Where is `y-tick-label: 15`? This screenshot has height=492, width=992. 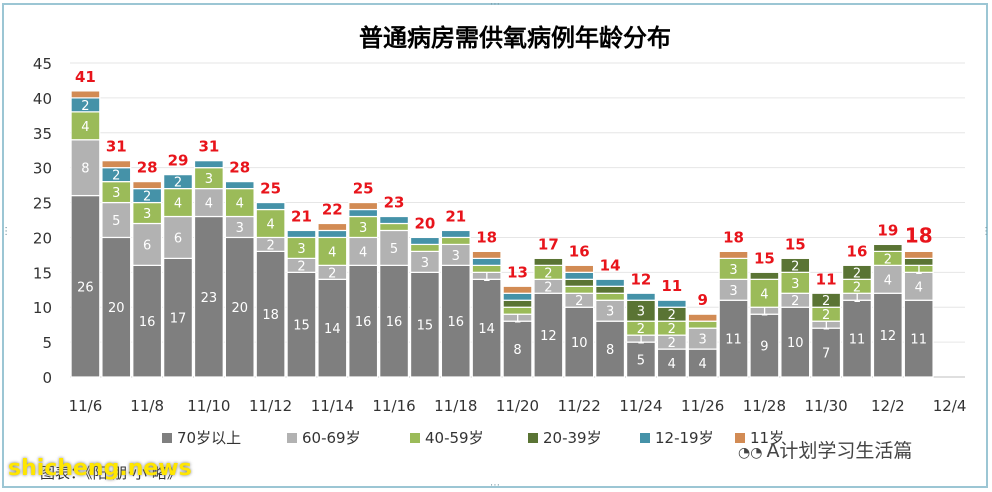
y-tick-label: 15 is located at coordinates (42, 273).